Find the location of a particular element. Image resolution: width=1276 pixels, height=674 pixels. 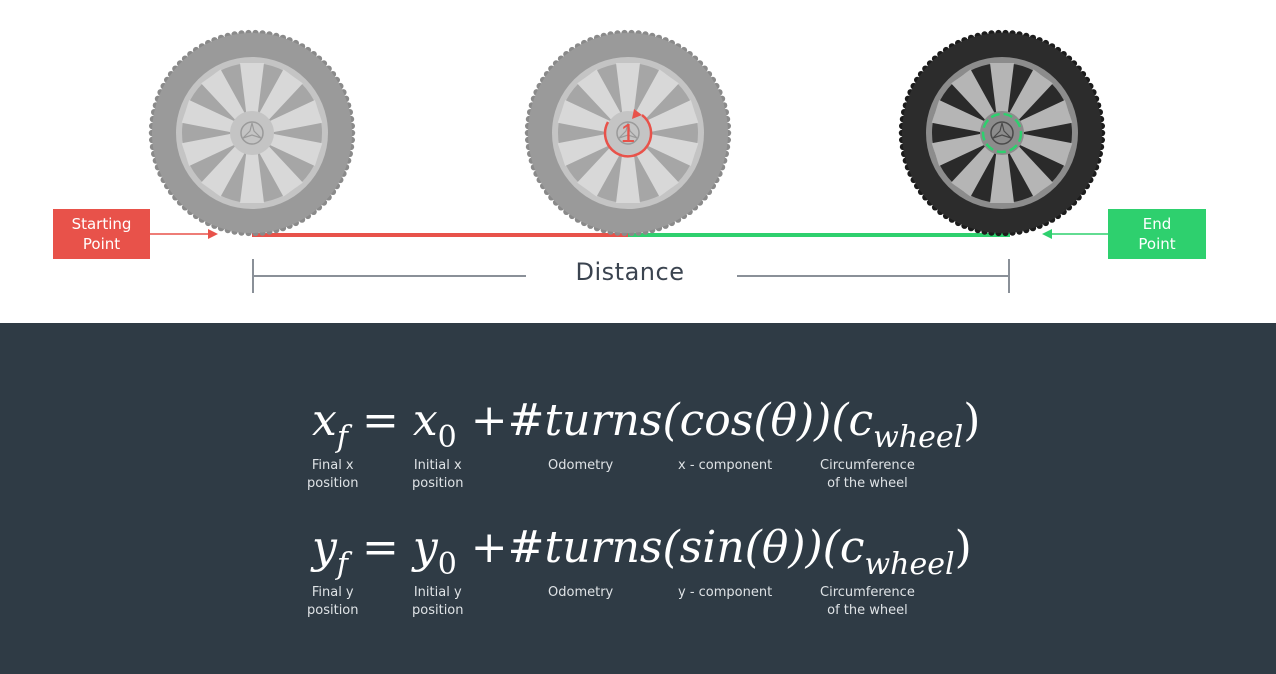

x-odometry-caption: Odometry is located at coordinates (580, 466).